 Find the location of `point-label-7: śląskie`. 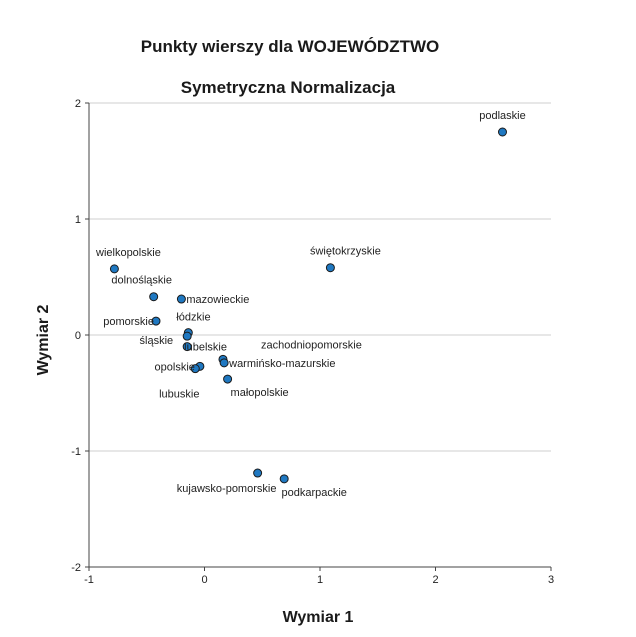

point-label-7: śląskie is located at coordinates (157, 341).